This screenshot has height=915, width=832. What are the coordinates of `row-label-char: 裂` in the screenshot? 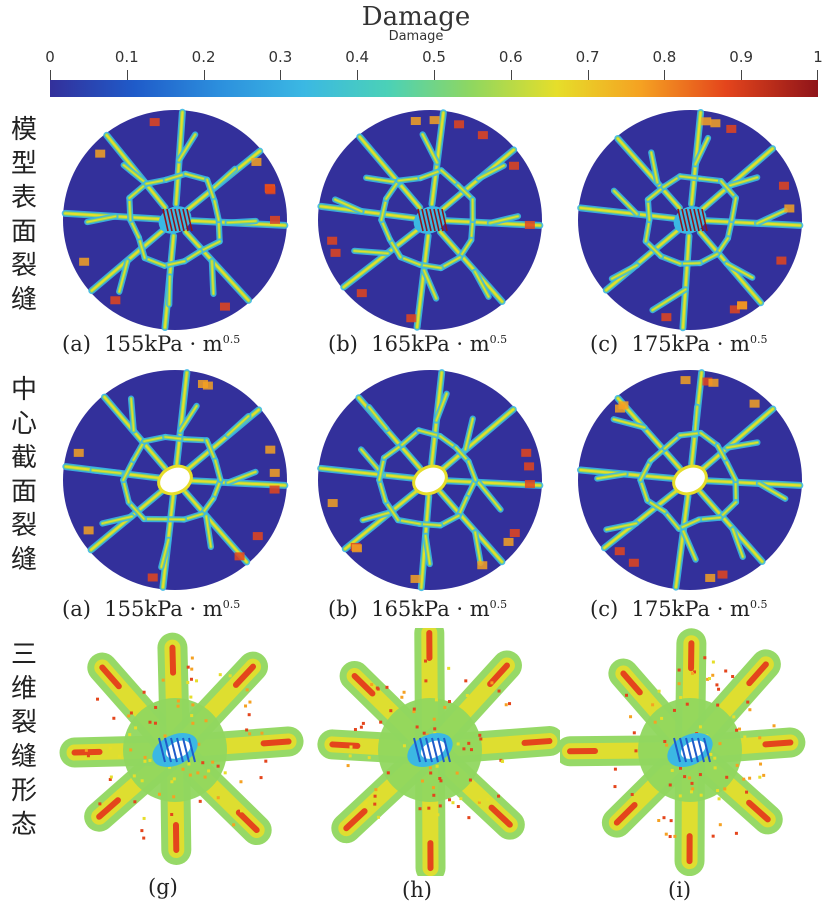 It's located at (23, 723).